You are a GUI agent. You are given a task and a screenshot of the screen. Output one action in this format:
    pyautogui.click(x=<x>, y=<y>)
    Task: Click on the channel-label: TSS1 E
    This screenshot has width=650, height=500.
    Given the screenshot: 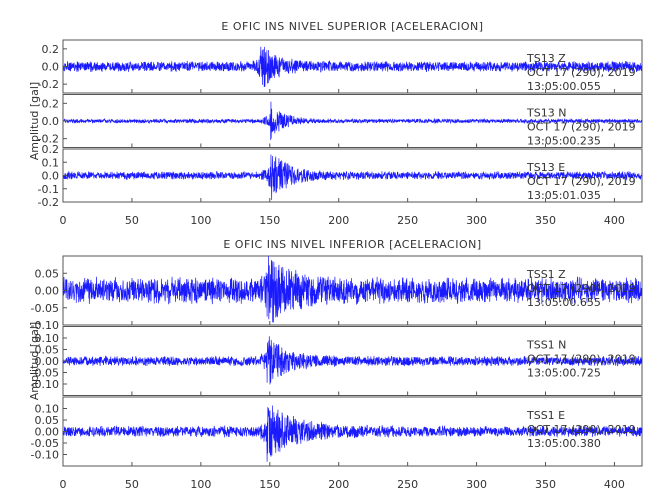 What is the action you would take?
    pyautogui.click(x=545, y=415)
    